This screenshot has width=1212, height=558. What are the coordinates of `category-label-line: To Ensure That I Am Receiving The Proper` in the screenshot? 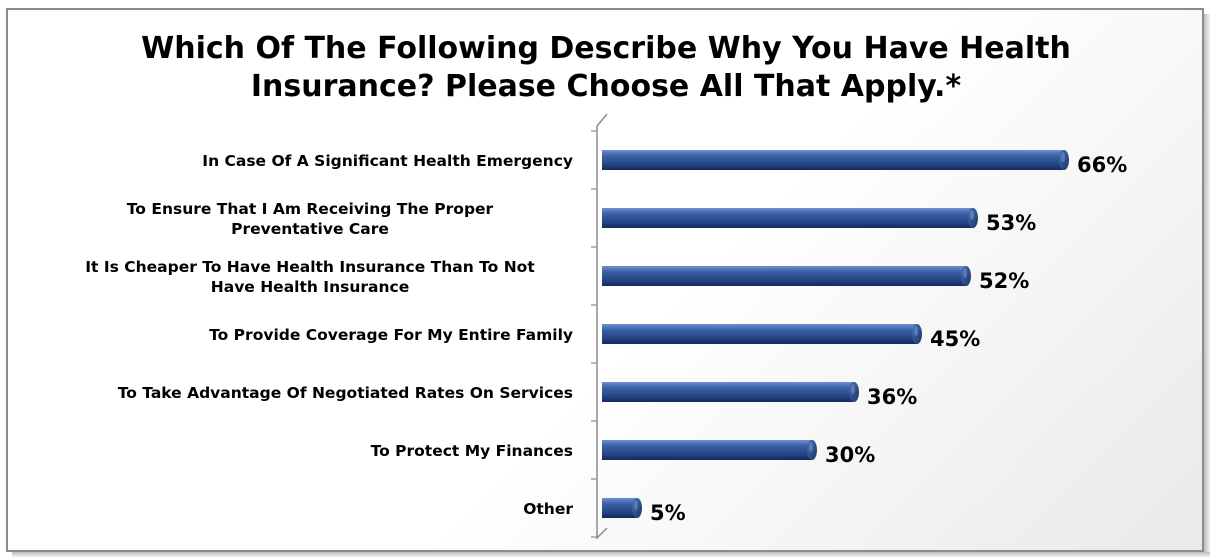 It's located at (310, 209).